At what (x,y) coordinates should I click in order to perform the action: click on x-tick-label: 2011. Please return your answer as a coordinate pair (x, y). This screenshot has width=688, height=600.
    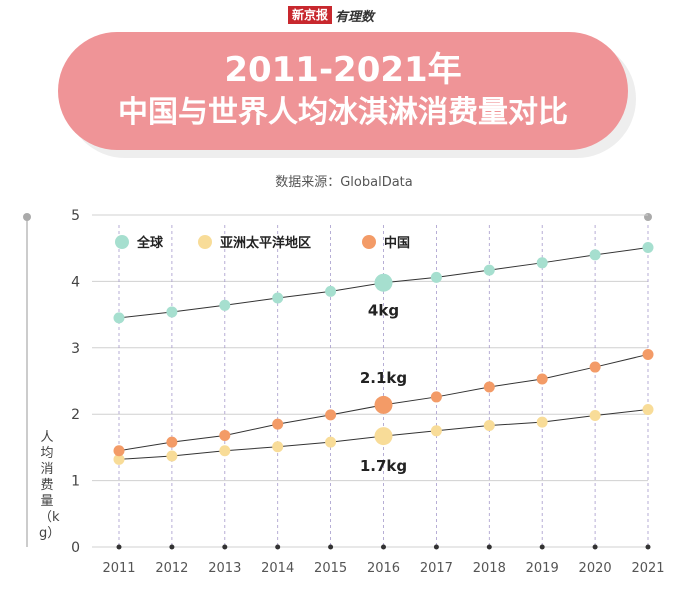
    Looking at the image, I should click on (118, 568).